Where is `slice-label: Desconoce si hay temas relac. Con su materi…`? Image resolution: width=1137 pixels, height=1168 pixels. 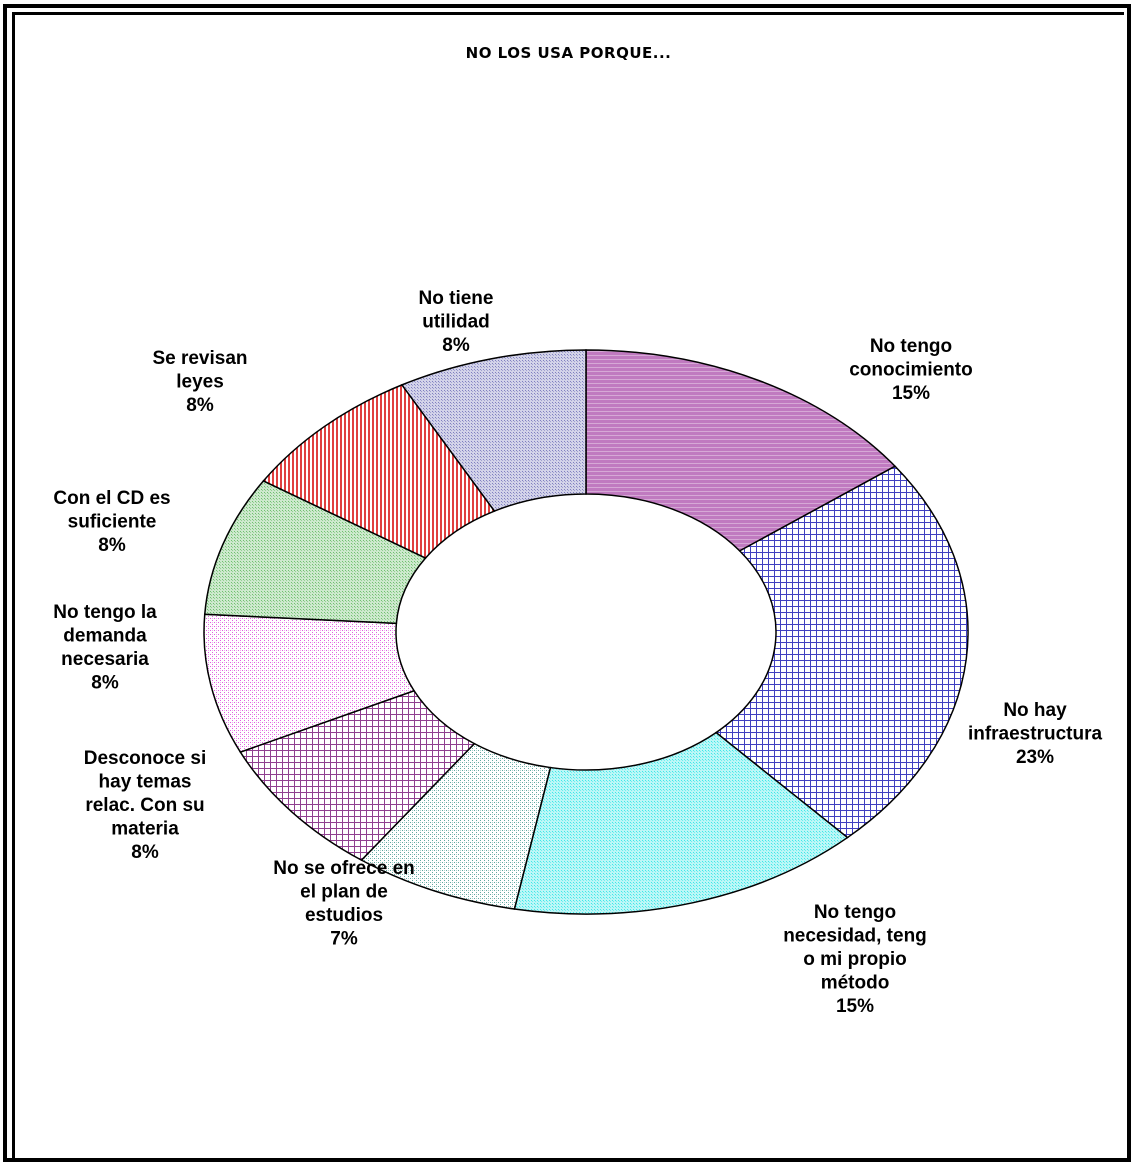 slice-label: Desconoce si hay temas relac. Con su materi… is located at coordinates (145, 805).